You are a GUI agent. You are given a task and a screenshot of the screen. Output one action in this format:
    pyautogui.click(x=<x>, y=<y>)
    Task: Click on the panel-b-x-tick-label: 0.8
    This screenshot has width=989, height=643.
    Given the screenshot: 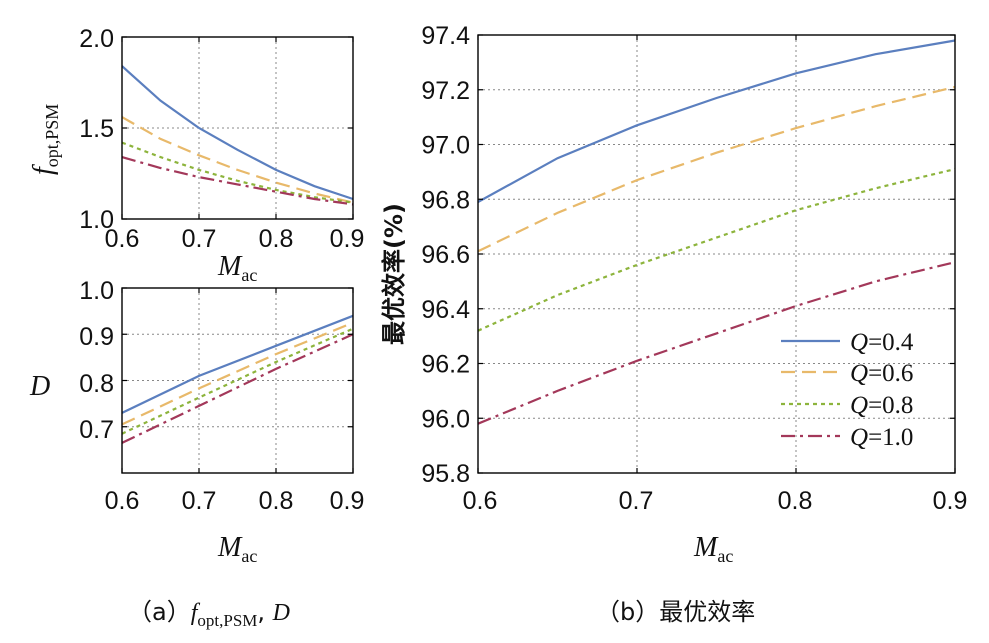 What is the action you would take?
    pyautogui.click(x=795, y=501)
    